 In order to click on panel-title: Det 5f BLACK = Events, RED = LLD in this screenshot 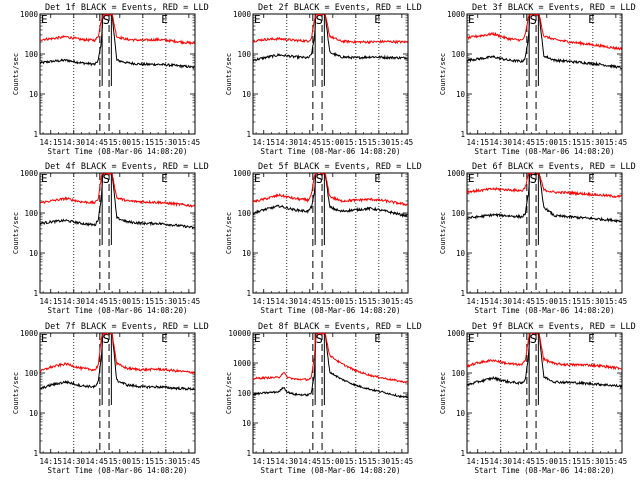, I will do `click(340, 167)`.